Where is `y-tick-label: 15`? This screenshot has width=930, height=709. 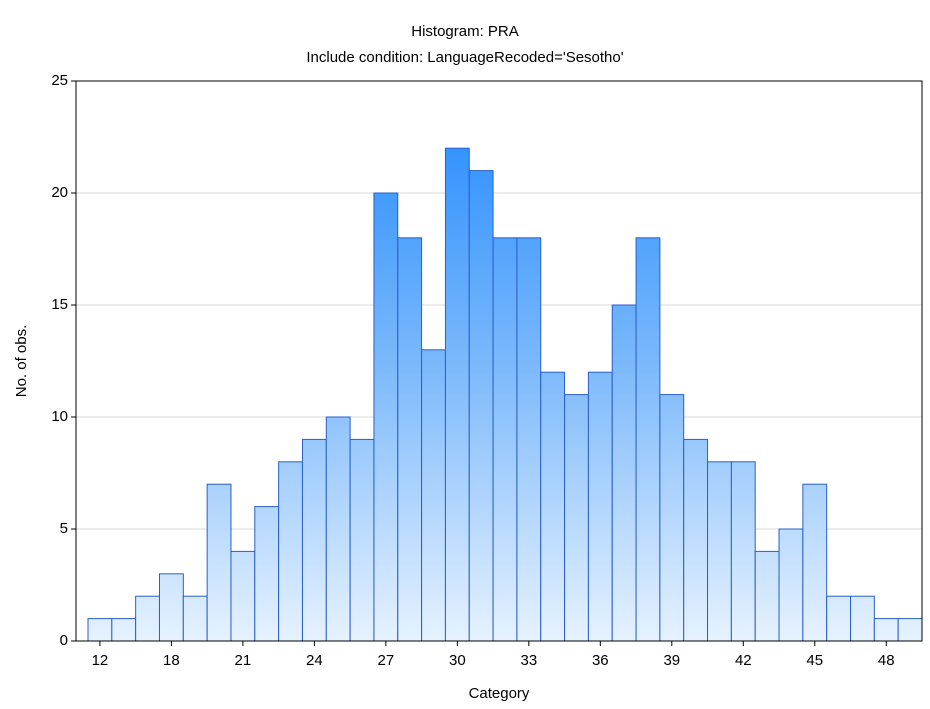
y-tick-label: 15 is located at coordinates (59, 304).